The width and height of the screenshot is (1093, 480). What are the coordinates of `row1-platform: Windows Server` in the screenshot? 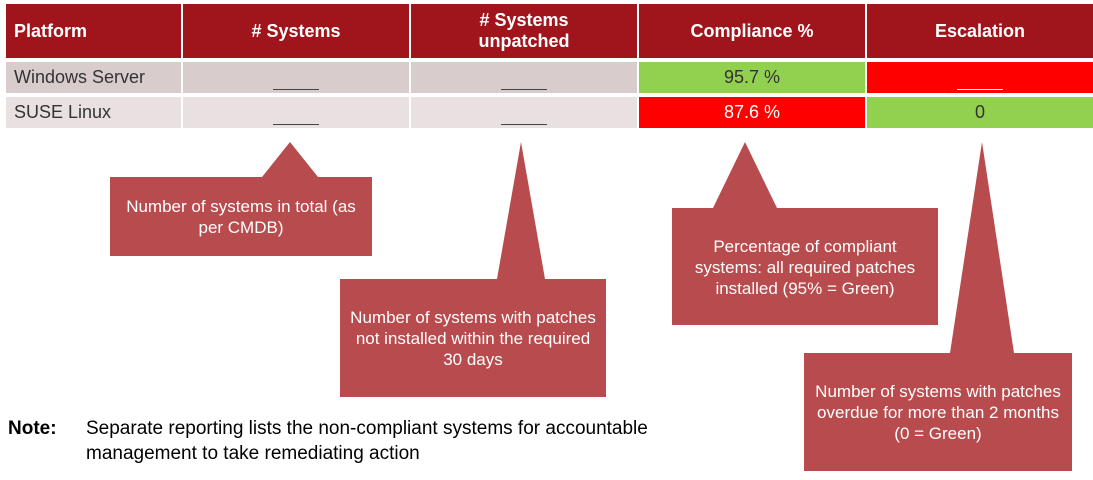 It's located at (93, 77).